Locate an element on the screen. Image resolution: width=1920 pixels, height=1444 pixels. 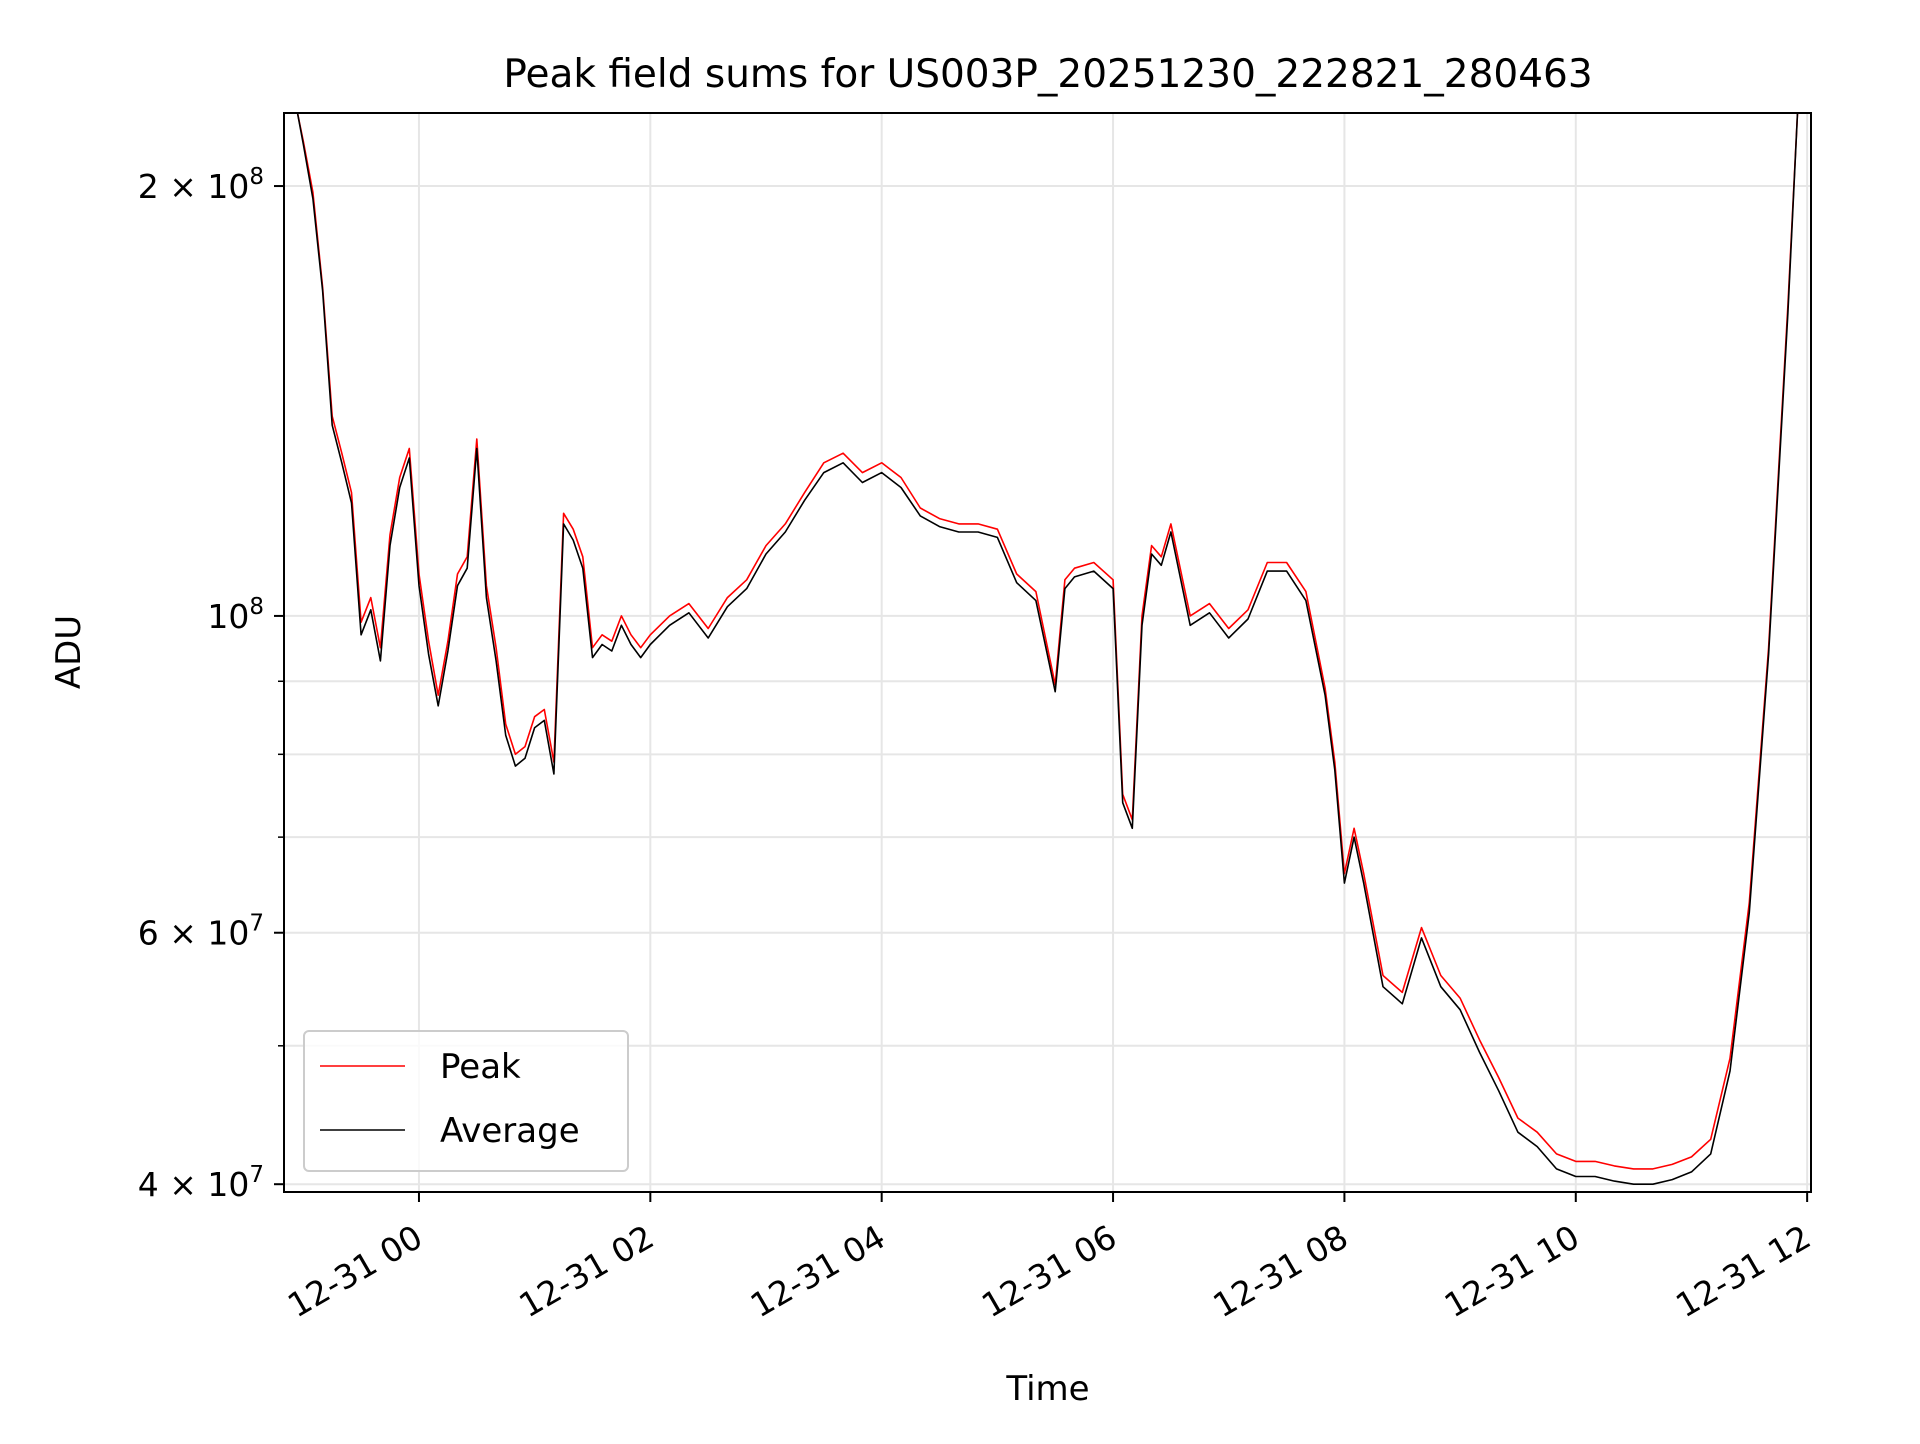
y-axis: 2 × 108 108 6 × 107 4 × 107 is located at coordinates (211, 684).